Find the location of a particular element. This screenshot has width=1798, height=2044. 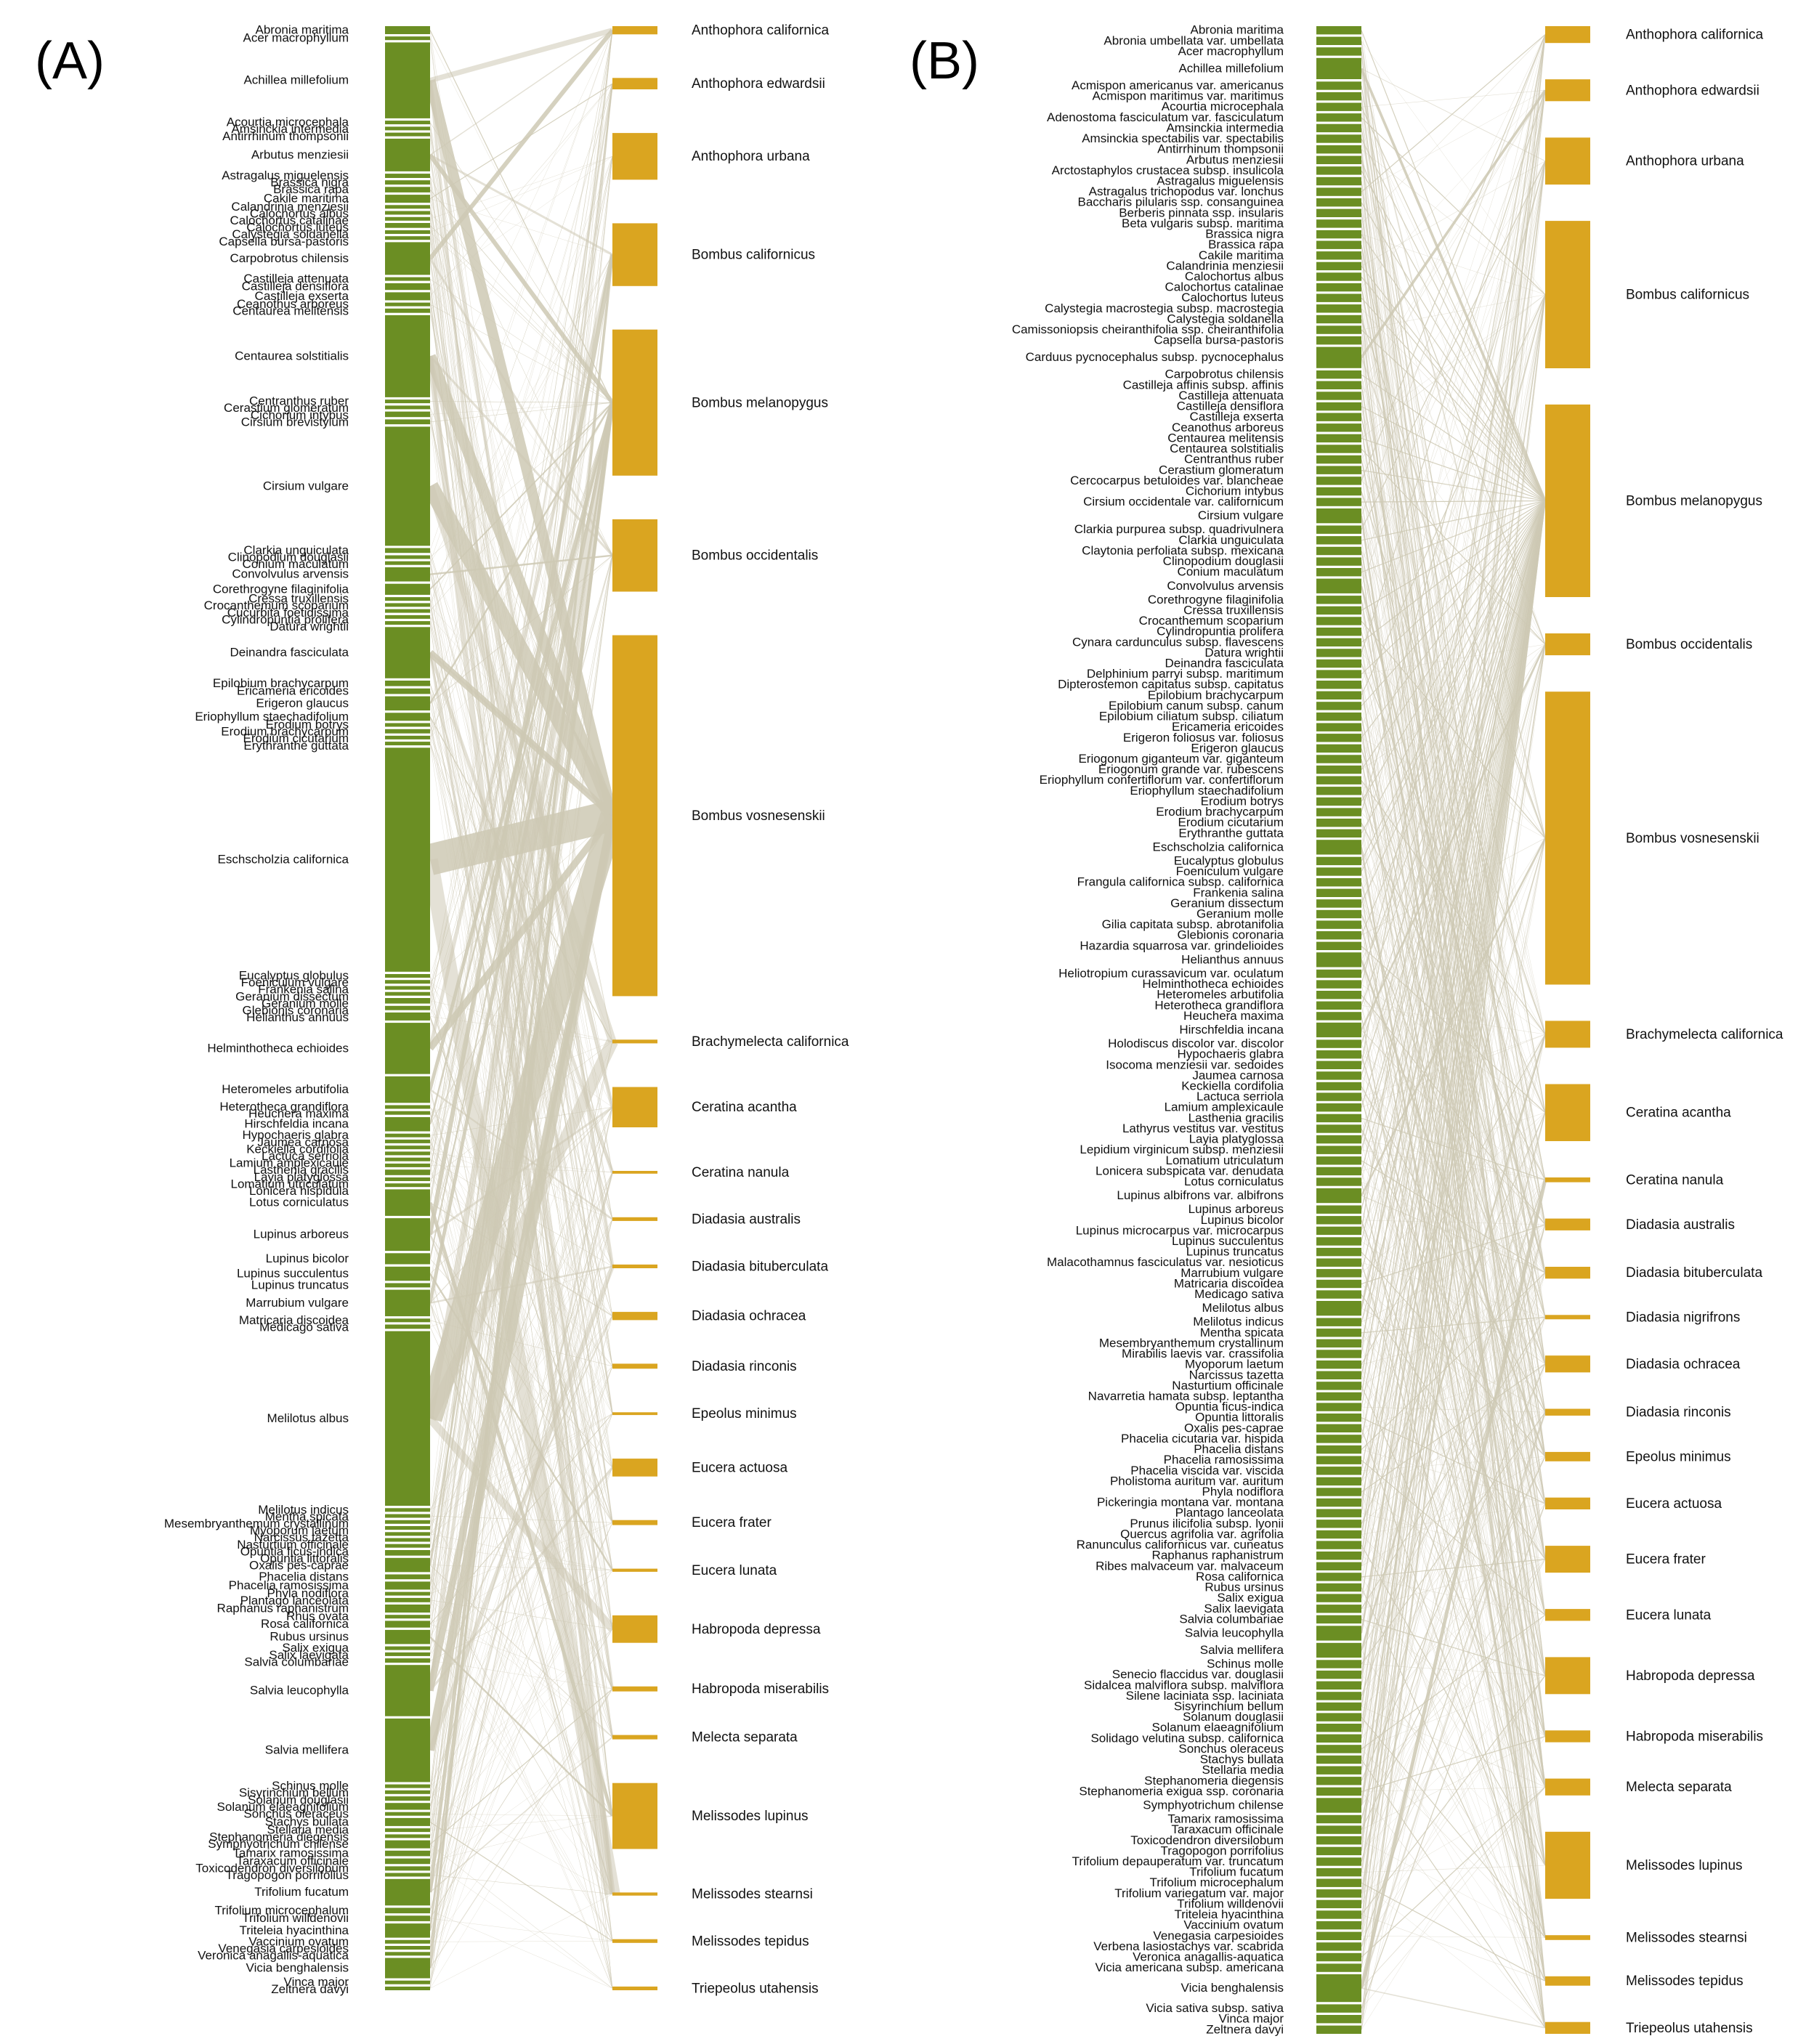

panel-a-label: (A) is located at coordinates (70, 61).